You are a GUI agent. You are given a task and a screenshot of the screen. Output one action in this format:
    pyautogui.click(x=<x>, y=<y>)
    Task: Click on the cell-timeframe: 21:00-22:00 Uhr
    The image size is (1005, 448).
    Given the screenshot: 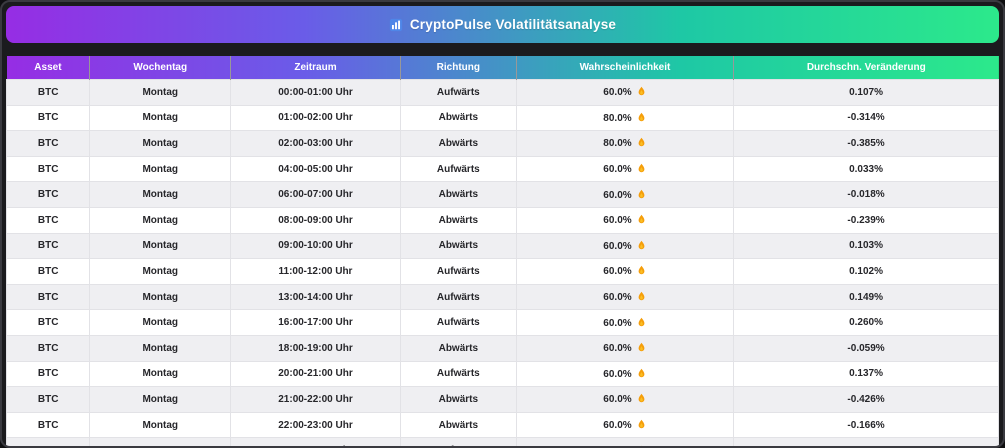 What is the action you would take?
    pyautogui.click(x=315, y=399)
    